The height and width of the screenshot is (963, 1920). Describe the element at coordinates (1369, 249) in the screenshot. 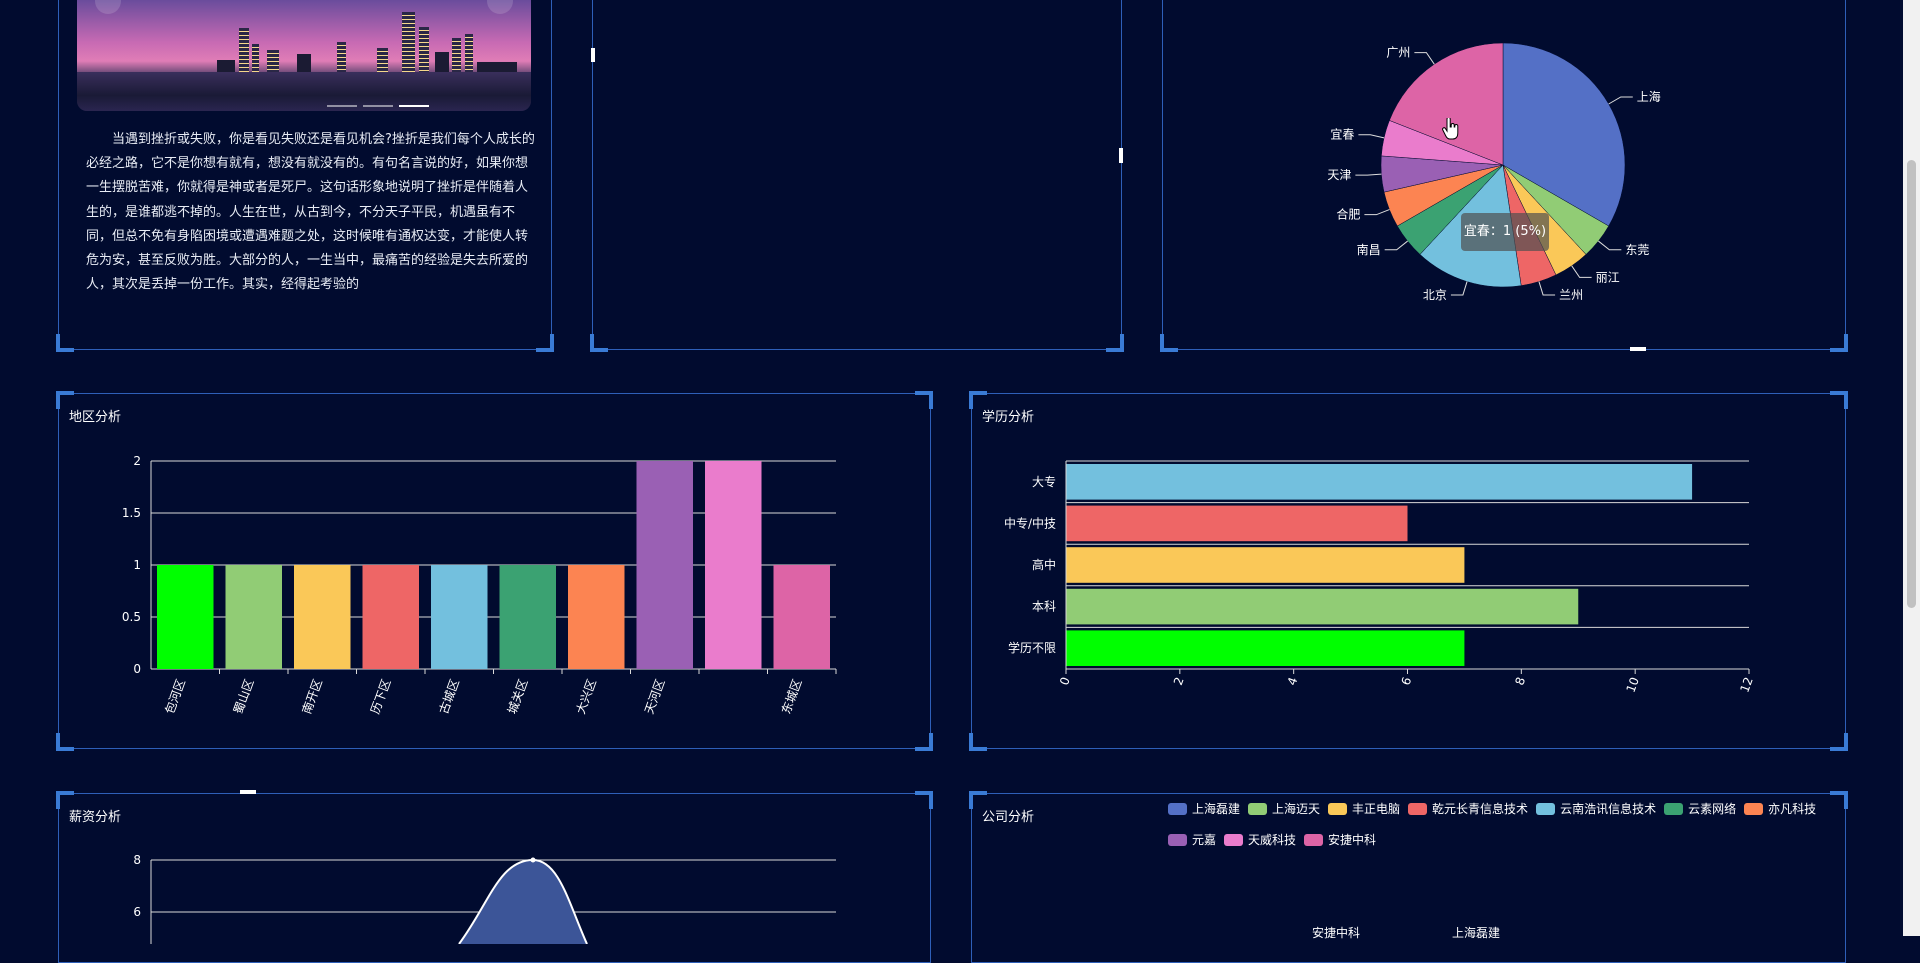

I see `pie-label: 南昌` at that location.